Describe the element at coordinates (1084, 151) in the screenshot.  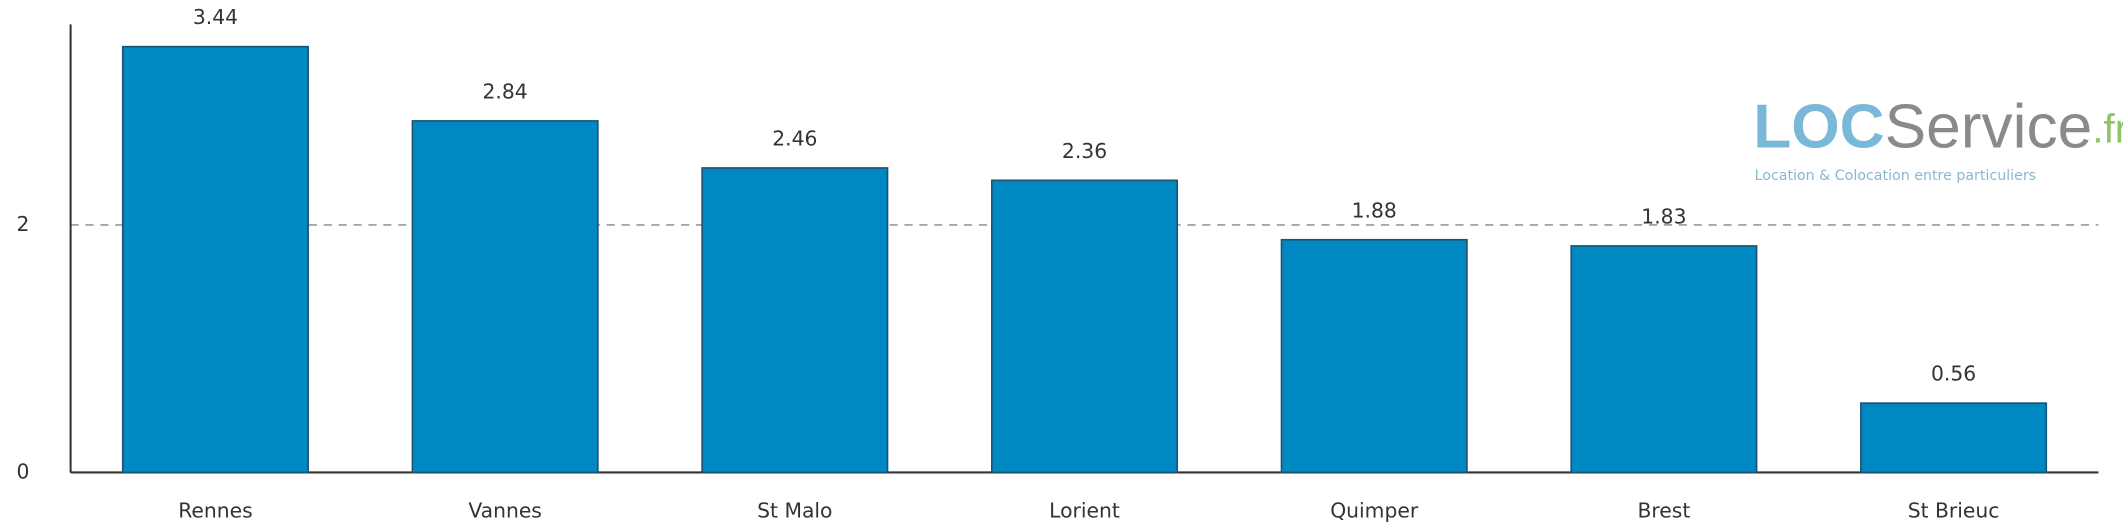
I see `value-label: 2.36` at that location.